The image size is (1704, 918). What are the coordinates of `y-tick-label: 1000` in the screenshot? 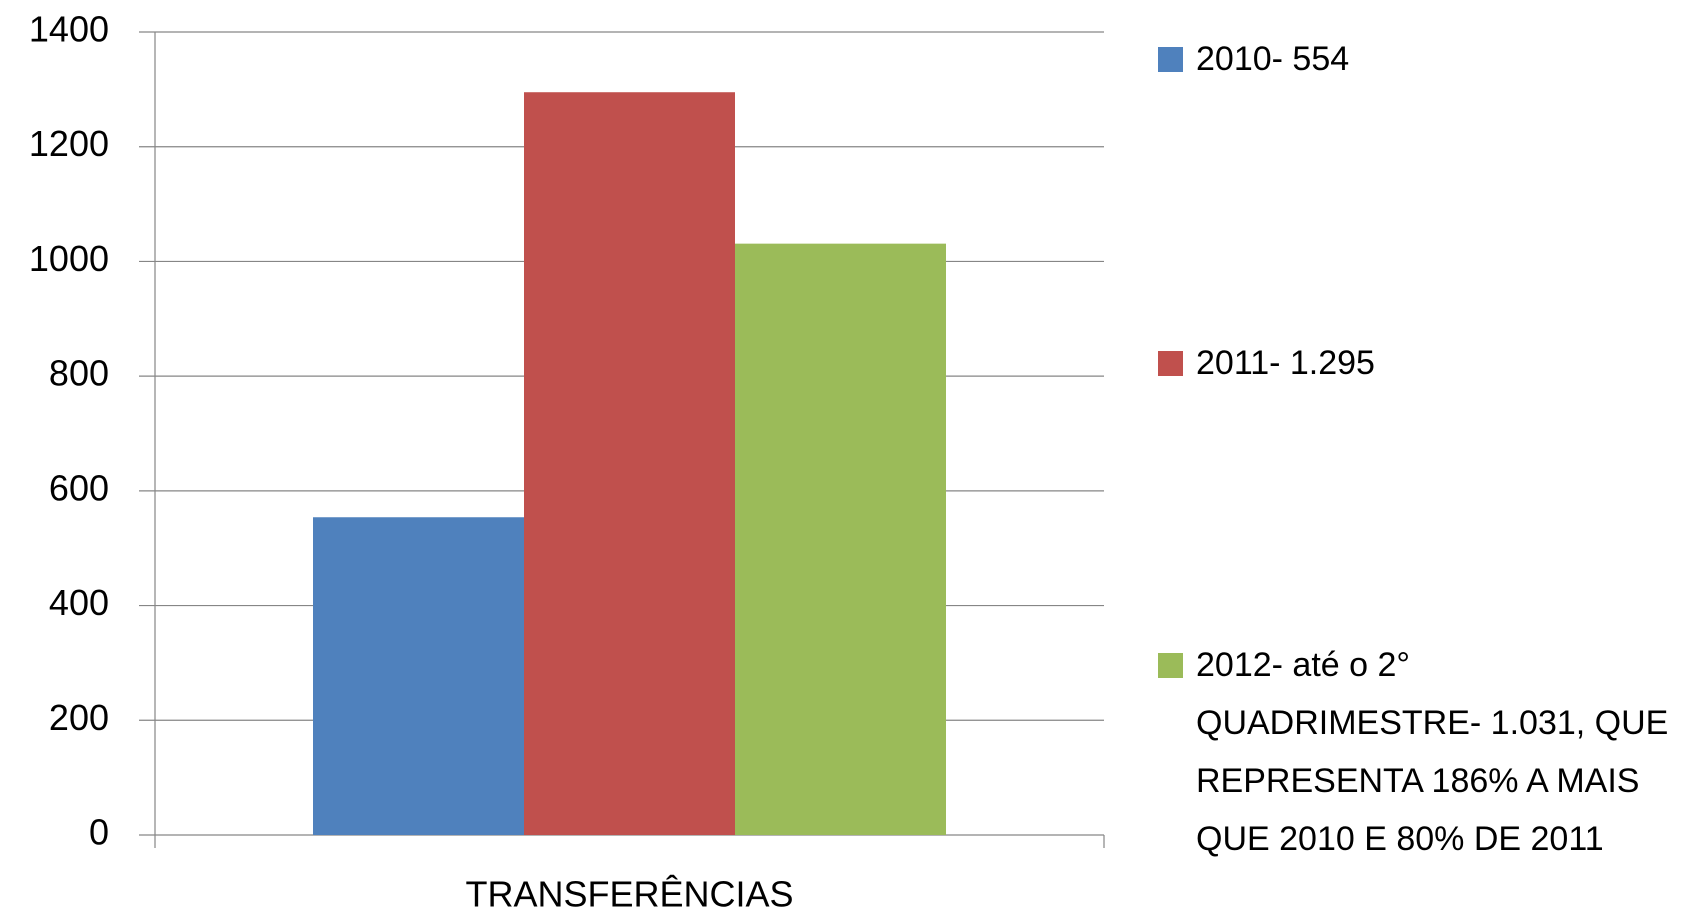 It's located at (69, 258).